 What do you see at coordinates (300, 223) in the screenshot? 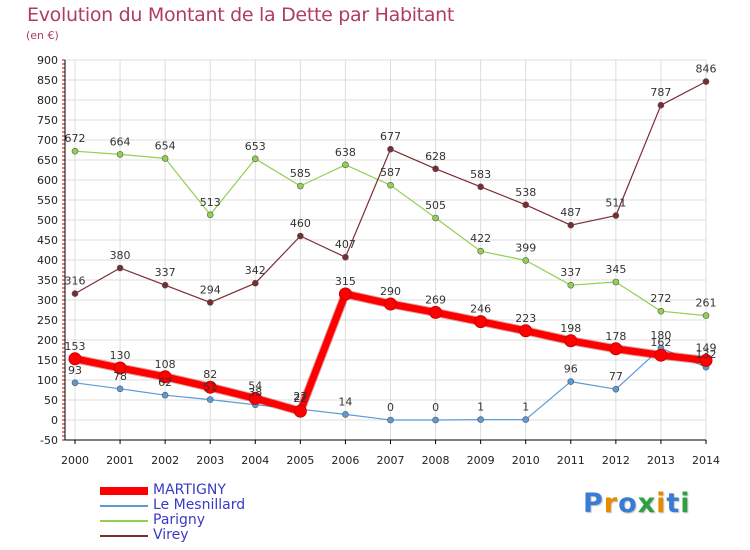
I see `data-label-virey: 460` at bounding box center [300, 223].